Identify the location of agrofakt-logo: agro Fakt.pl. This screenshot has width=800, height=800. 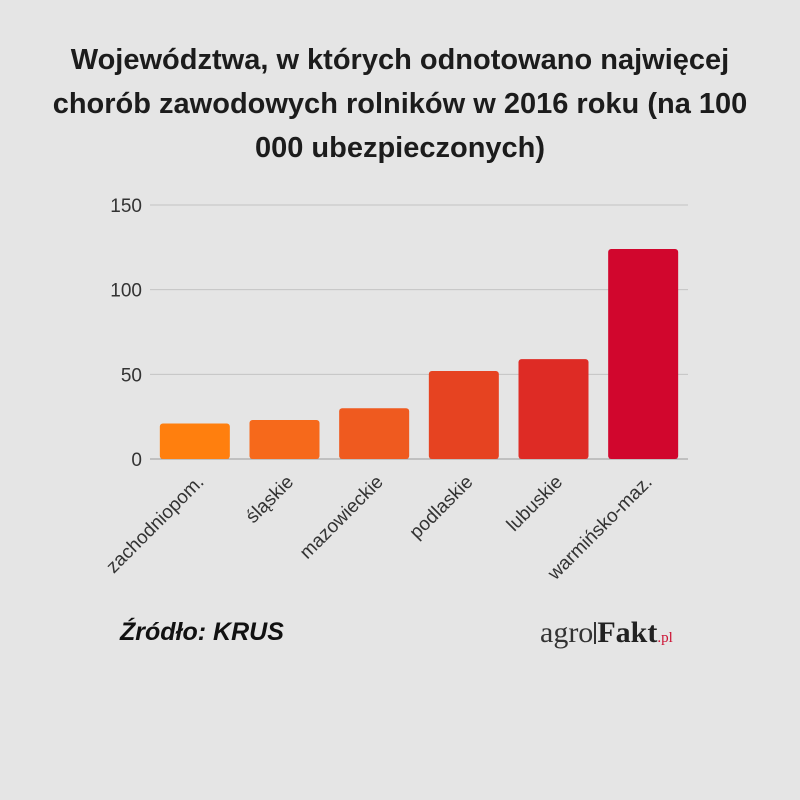
(606, 633).